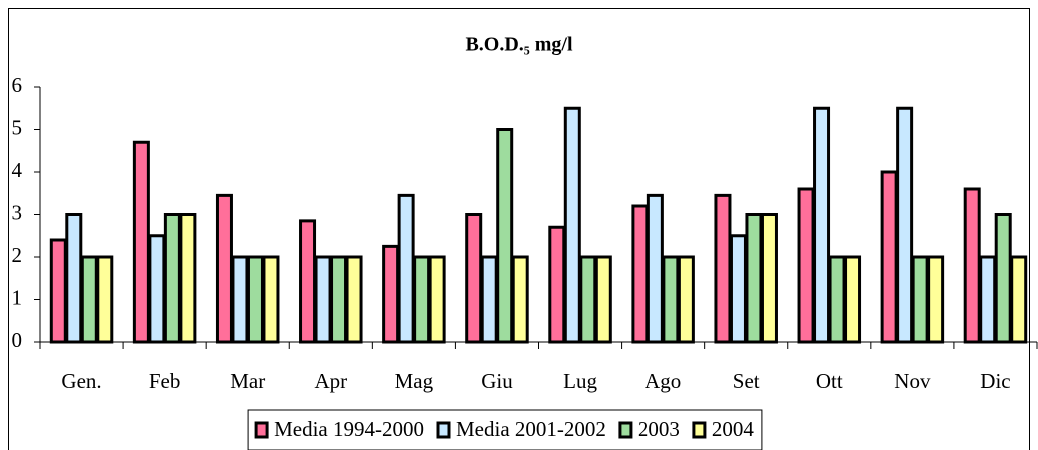  What do you see at coordinates (349, 429) in the screenshot?
I see `legend-label: Media 1994-2000` at bounding box center [349, 429].